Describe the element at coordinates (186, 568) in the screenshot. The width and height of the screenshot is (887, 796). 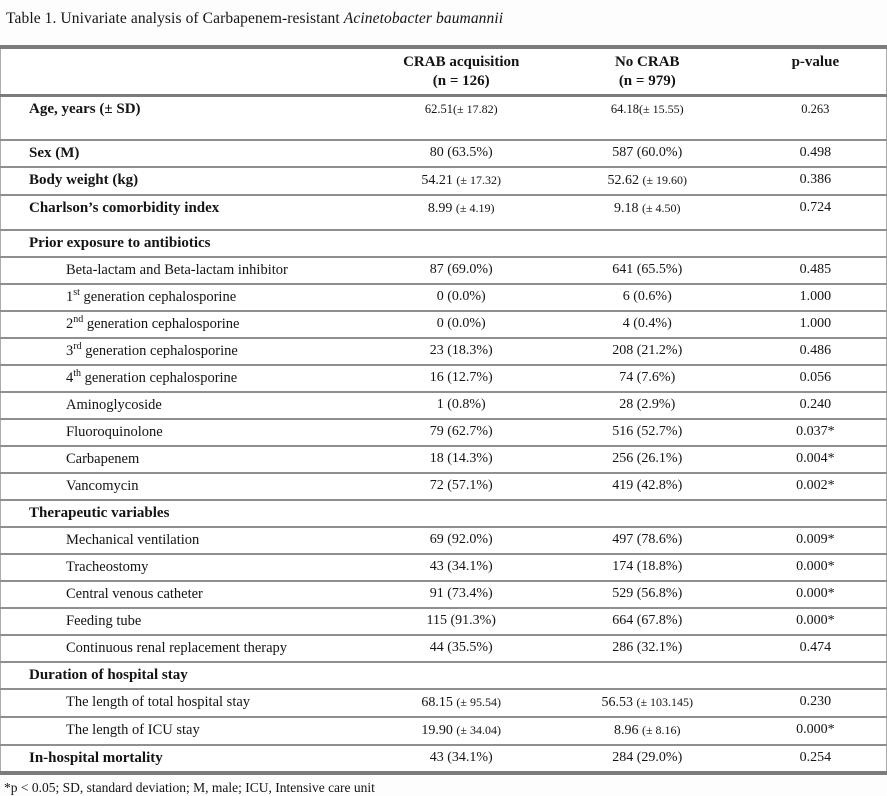
I see `row-label: Tracheostomy` at that location.